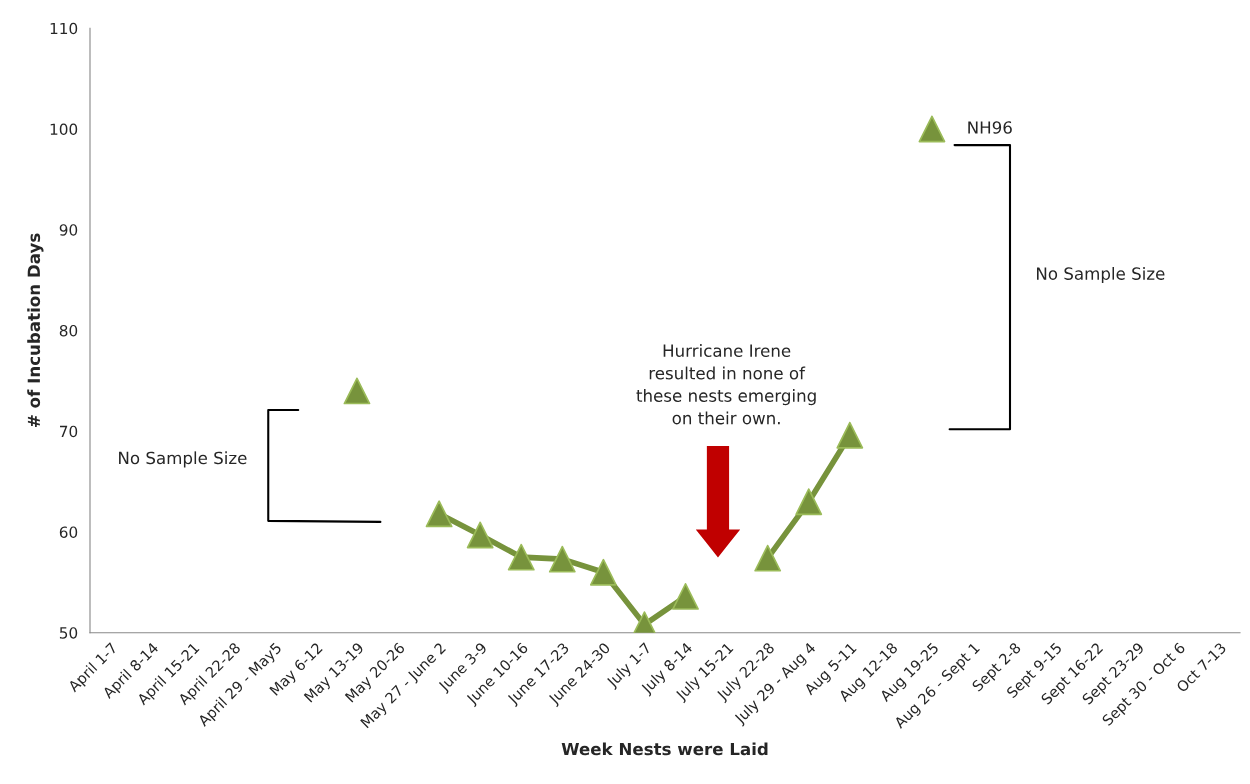  I want to click on annotation: NH96, so click(990, 127).